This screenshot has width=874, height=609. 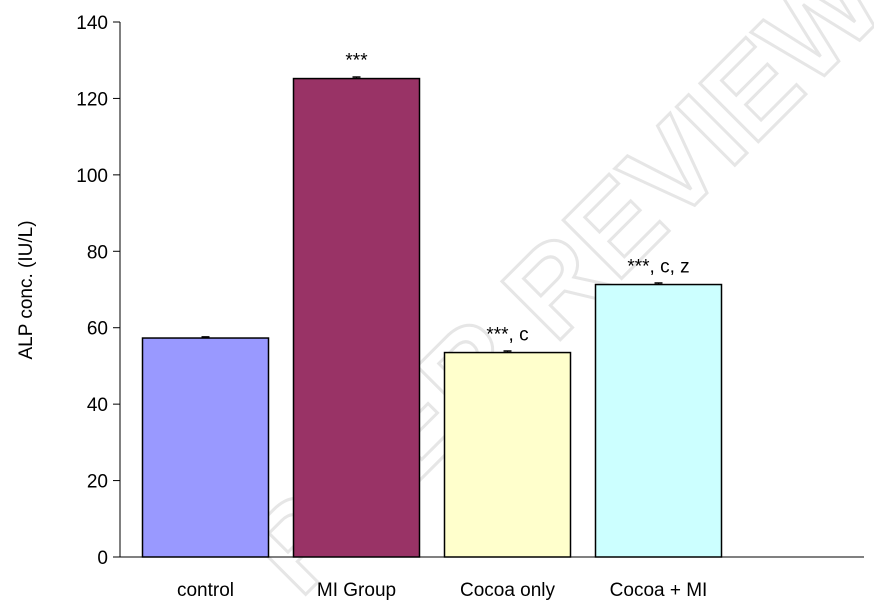 What do you see at coordinates (102, 558) in the screenshot?
I see `y-tick-label: 0` at bounding box center [102, 558].